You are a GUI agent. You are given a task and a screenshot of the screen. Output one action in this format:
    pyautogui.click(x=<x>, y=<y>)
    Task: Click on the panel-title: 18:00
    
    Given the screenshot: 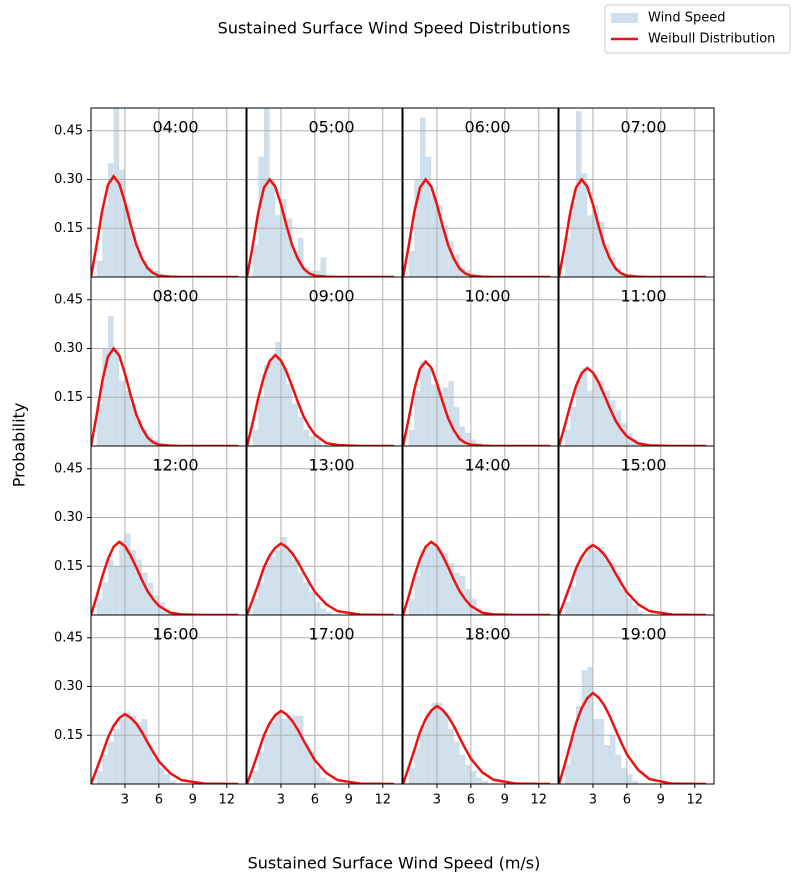 What is the action you would take?
    pyautogui.click(x=487, y=634)
    